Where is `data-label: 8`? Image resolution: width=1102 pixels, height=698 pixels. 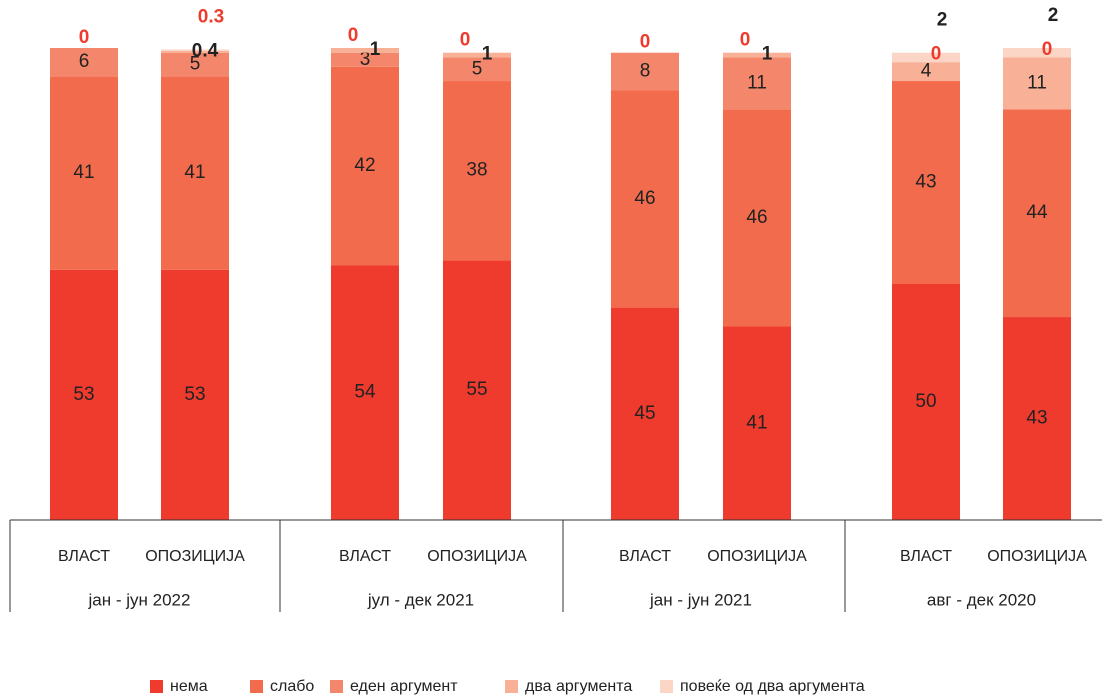
data-label: 8 is located at coordinates (645, 71).